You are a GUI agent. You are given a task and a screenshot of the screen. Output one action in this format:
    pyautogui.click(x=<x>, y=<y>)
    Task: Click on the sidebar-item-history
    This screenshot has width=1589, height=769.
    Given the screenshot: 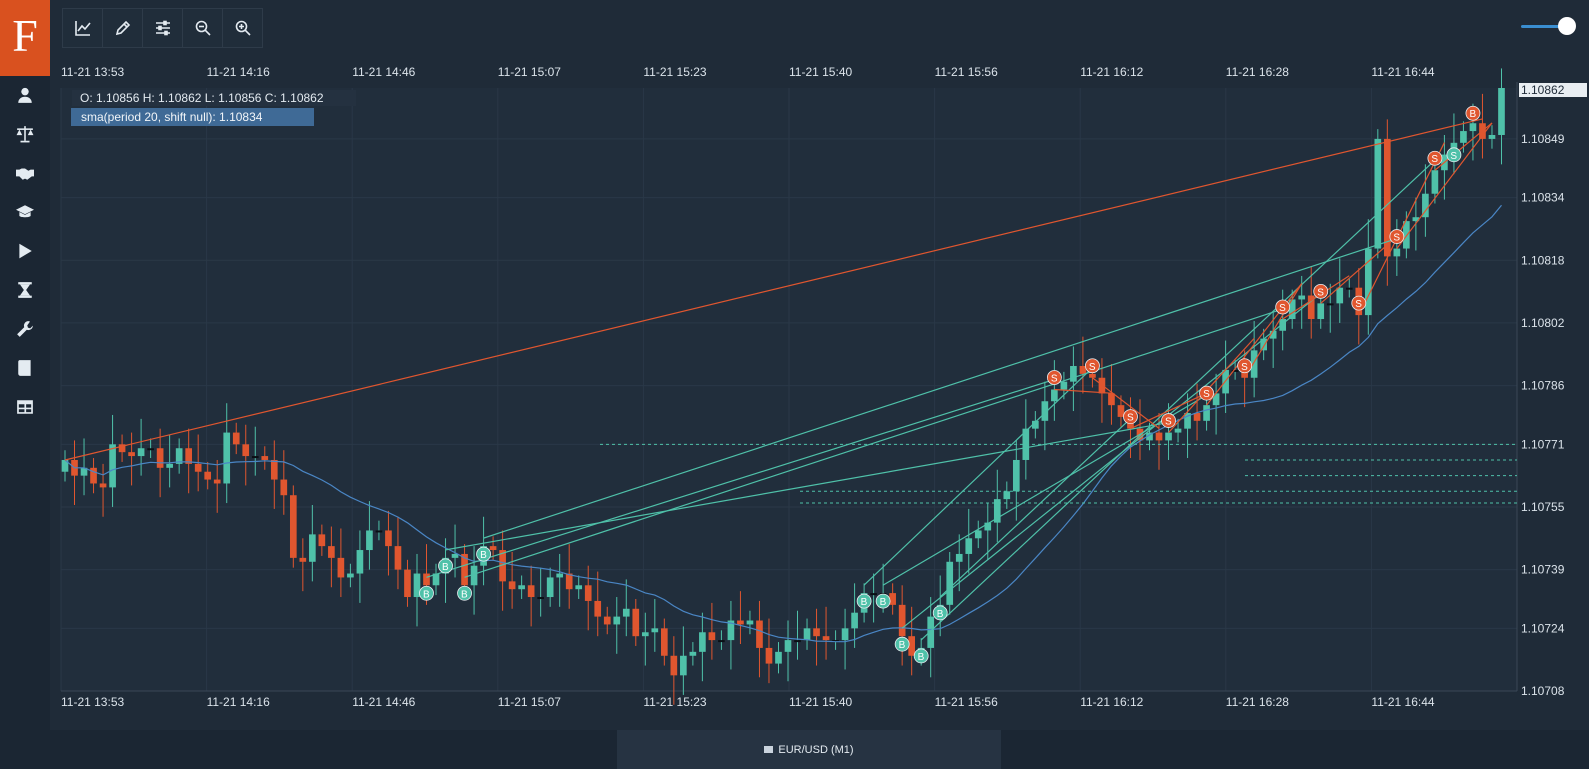 What is the action you would take?
    pyautogui.click(x=25, y=290)
    